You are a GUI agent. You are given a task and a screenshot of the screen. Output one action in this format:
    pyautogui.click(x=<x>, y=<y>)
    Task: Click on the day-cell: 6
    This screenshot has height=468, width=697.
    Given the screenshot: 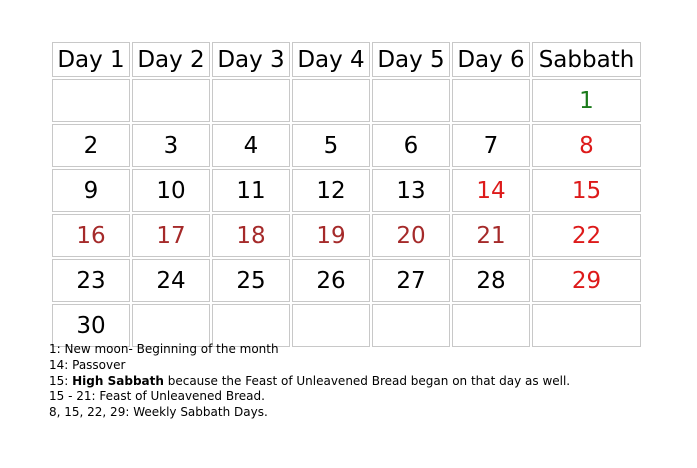 What is the action you would take?
    pyautogui.click(x=411, y=145)
    